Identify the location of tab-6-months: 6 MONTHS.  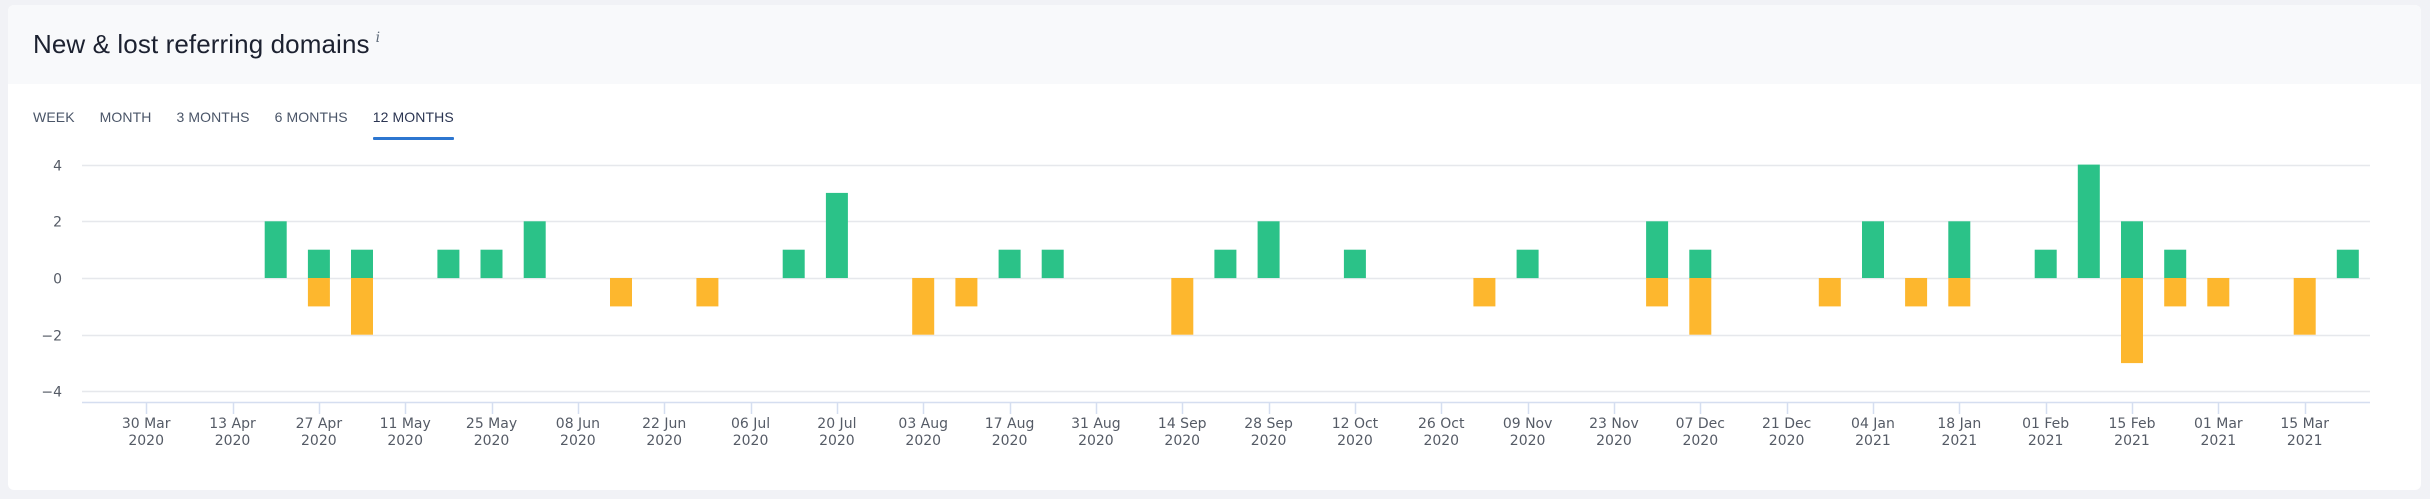
(311, 117).